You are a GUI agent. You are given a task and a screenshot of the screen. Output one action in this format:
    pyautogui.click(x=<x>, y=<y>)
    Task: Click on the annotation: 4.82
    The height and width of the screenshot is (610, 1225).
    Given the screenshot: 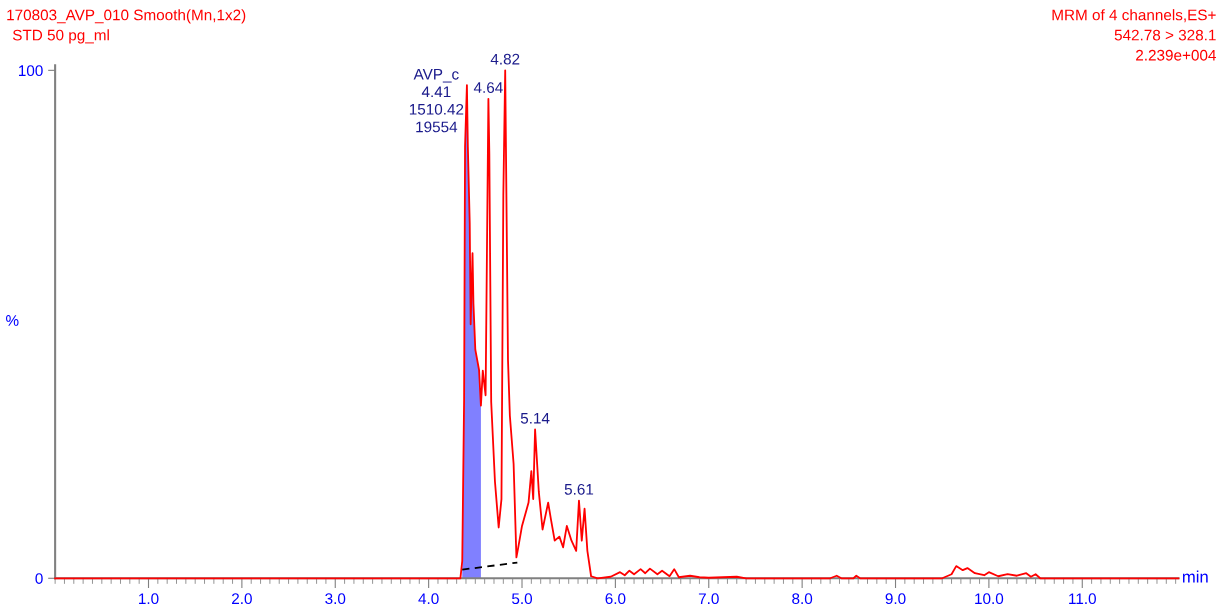 What is the action you would take?
    pyautogui.click(x=505, y=59)
    